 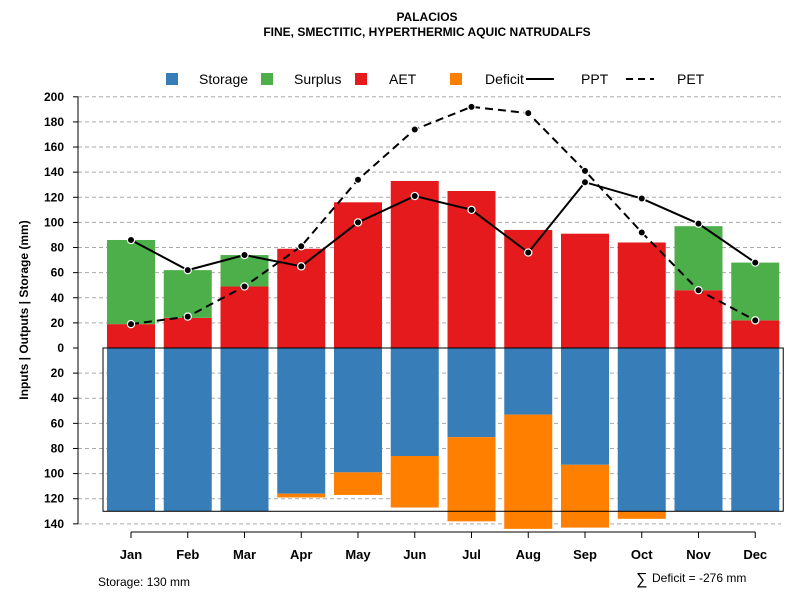 I want to click on y-tick-label: 160, so click(x=54, y=147).